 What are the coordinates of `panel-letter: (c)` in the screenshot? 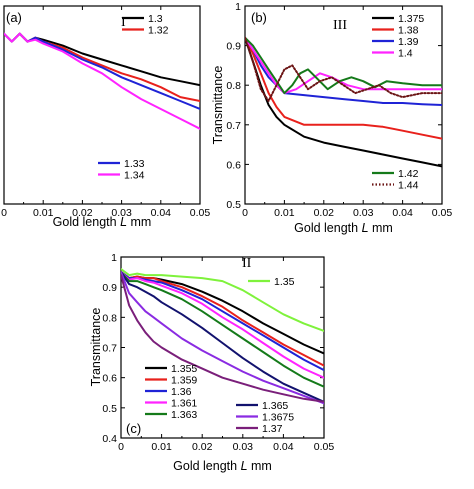 It's located at (133, 428).